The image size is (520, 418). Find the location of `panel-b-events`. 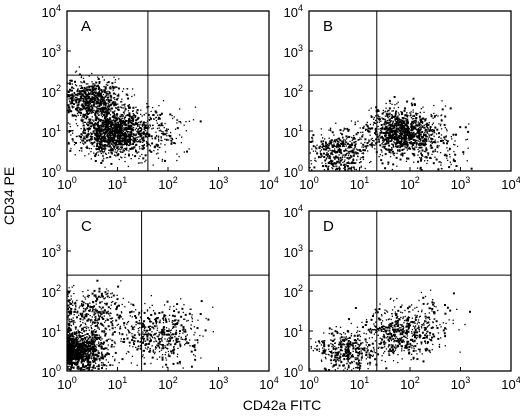

panel-b-events is located at coordinates (391, 133).